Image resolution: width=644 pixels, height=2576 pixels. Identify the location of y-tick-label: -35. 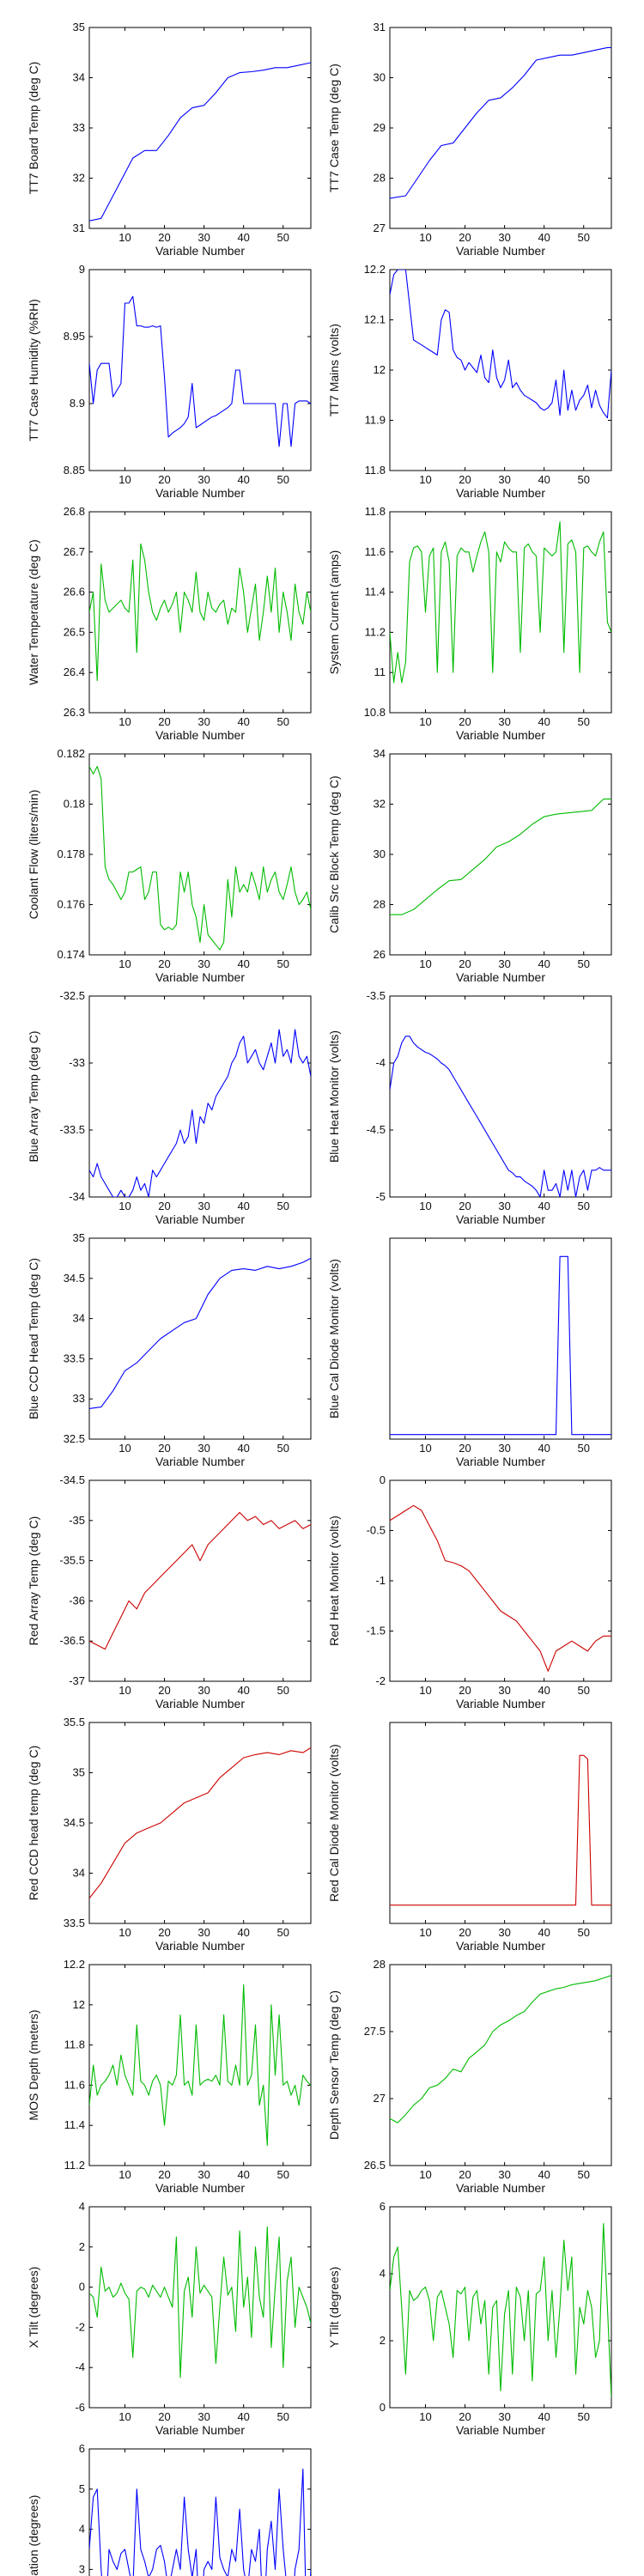
(77, 1521).